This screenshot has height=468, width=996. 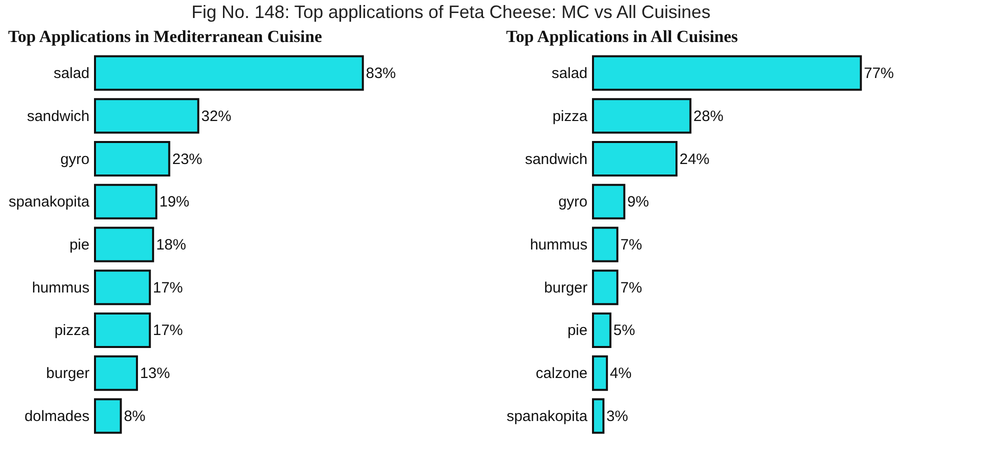 What do you see at coordinates (879, 73) in the screenshot?
I see `data-label: 77%` at bounding box center [879, 73].